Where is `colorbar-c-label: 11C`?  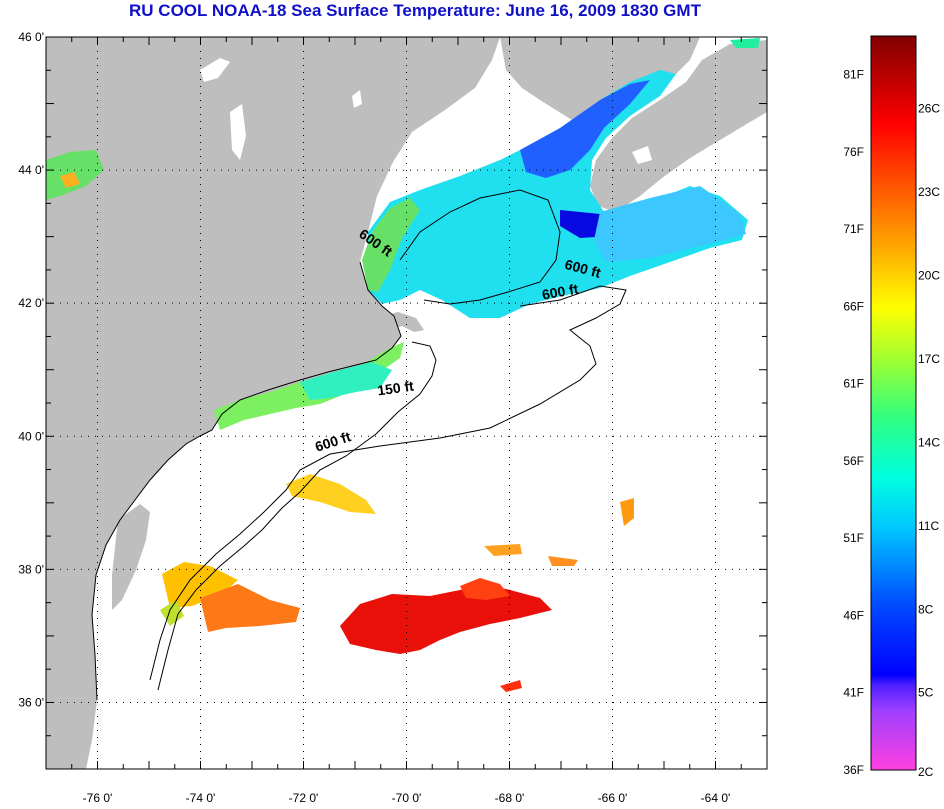
colorbar-c-label: 11C is located at coordinates (928, 526).